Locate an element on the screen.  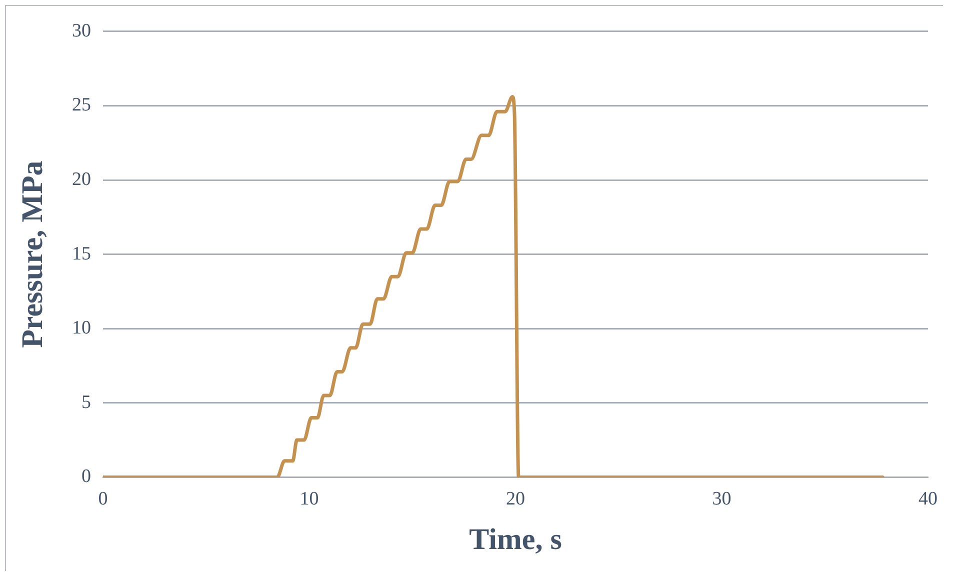
x-tick-label: 10 is located at coordinates (309, 499).